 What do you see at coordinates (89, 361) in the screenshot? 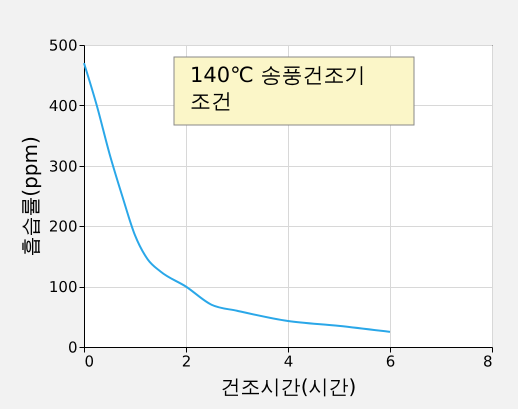
I see `x-tick-label: 0` at bounding box center [89, 361].